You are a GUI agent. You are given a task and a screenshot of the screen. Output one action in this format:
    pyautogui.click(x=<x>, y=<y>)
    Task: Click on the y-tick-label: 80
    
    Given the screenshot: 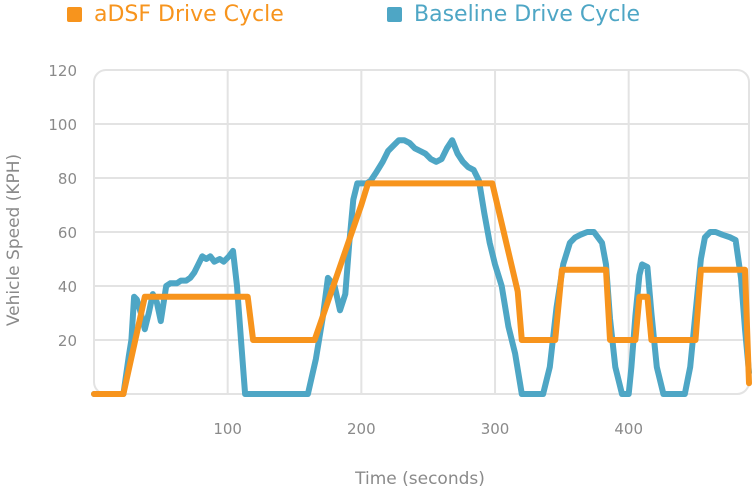 What is the action you would take?
    pyautogui.click(x=67, y=179)
    